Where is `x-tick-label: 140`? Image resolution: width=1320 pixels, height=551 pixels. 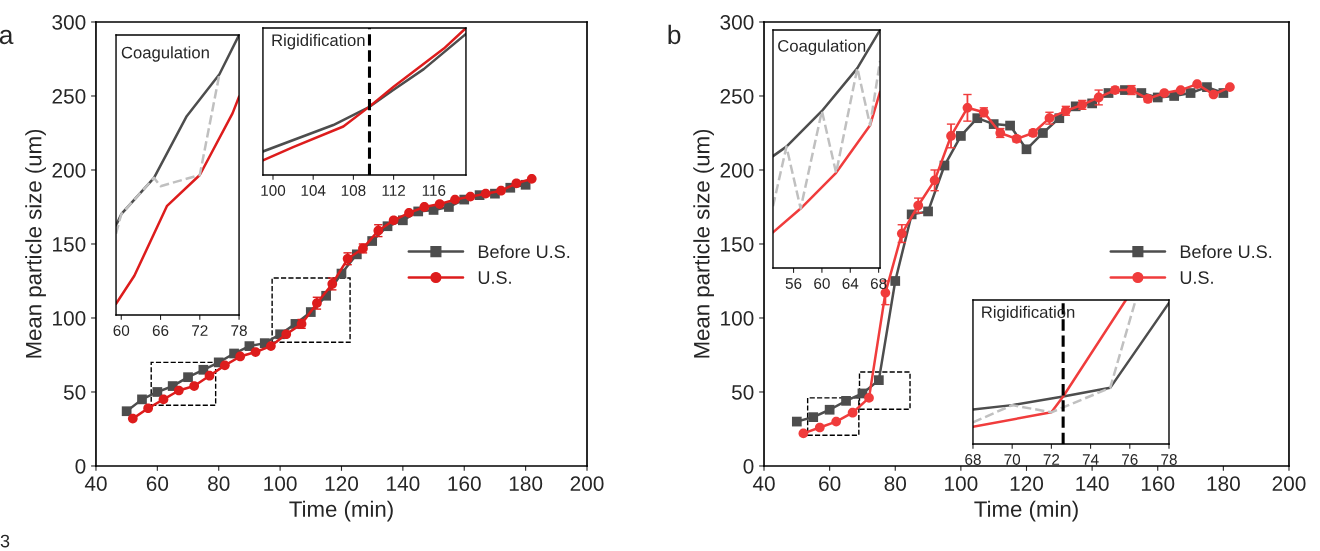
x-tick-label: 140 is located at coordinates (403, 484).